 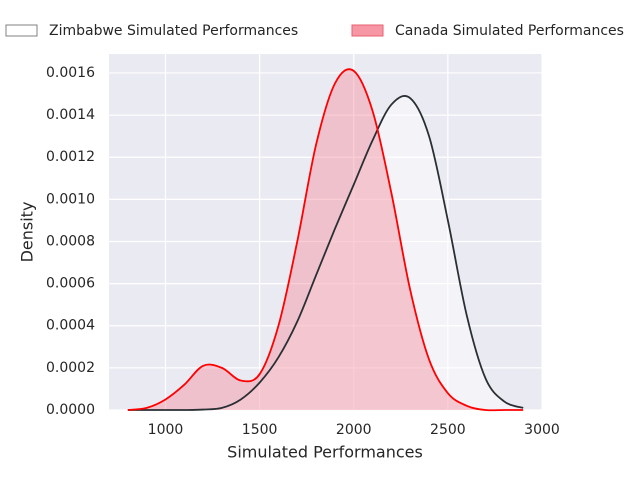 I want to click on y-tick-label: 0.0010, so click(x=70, y=199).